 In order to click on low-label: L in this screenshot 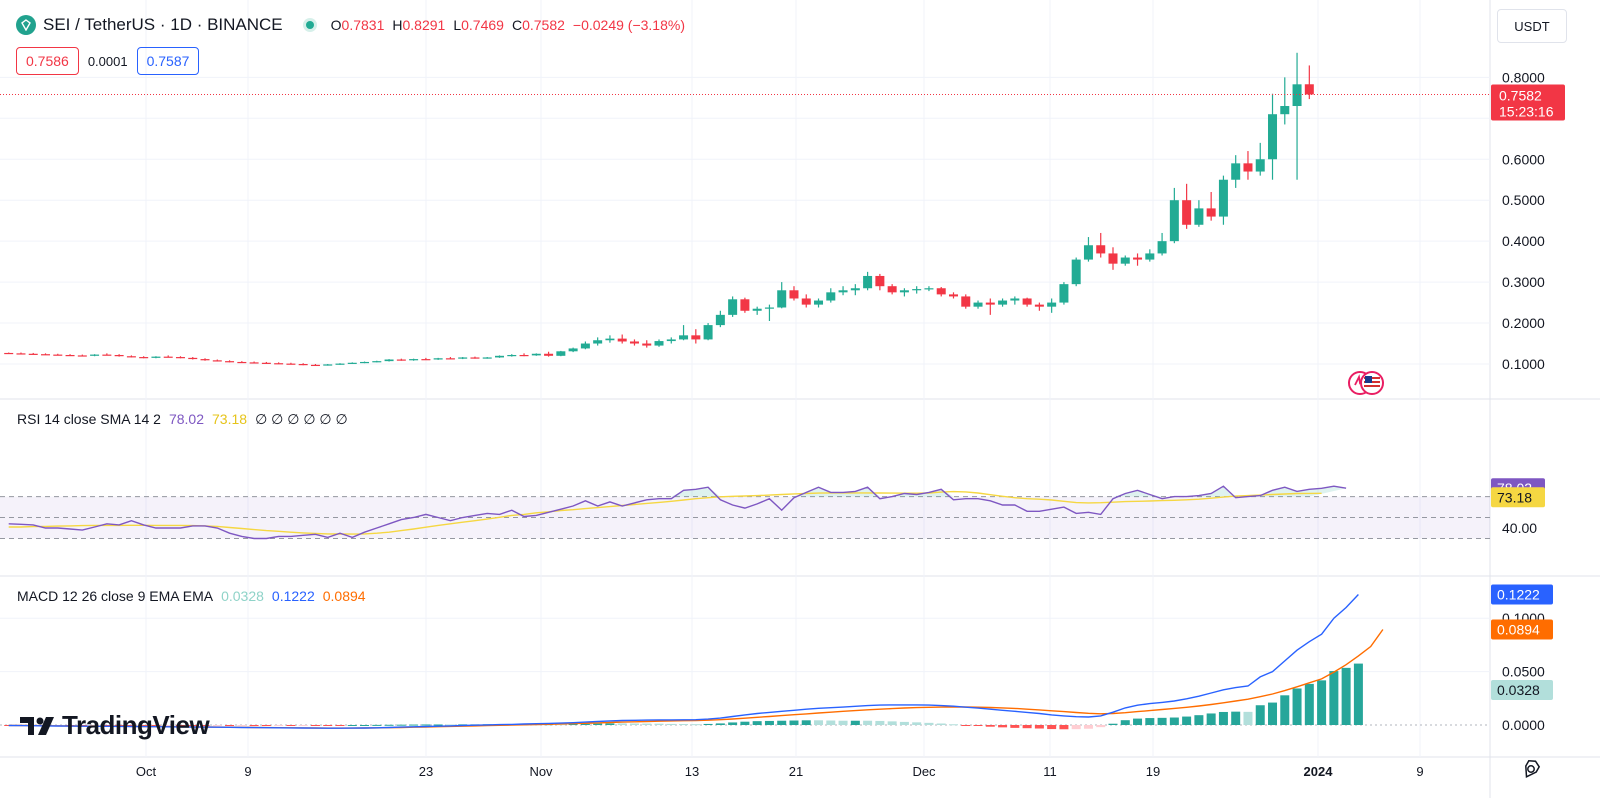, I will do `click(457, 25)`.